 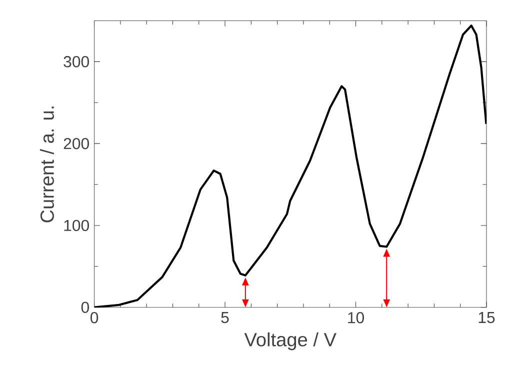 I want to click on x-tick-label: 0, so click(x=94, y=318).